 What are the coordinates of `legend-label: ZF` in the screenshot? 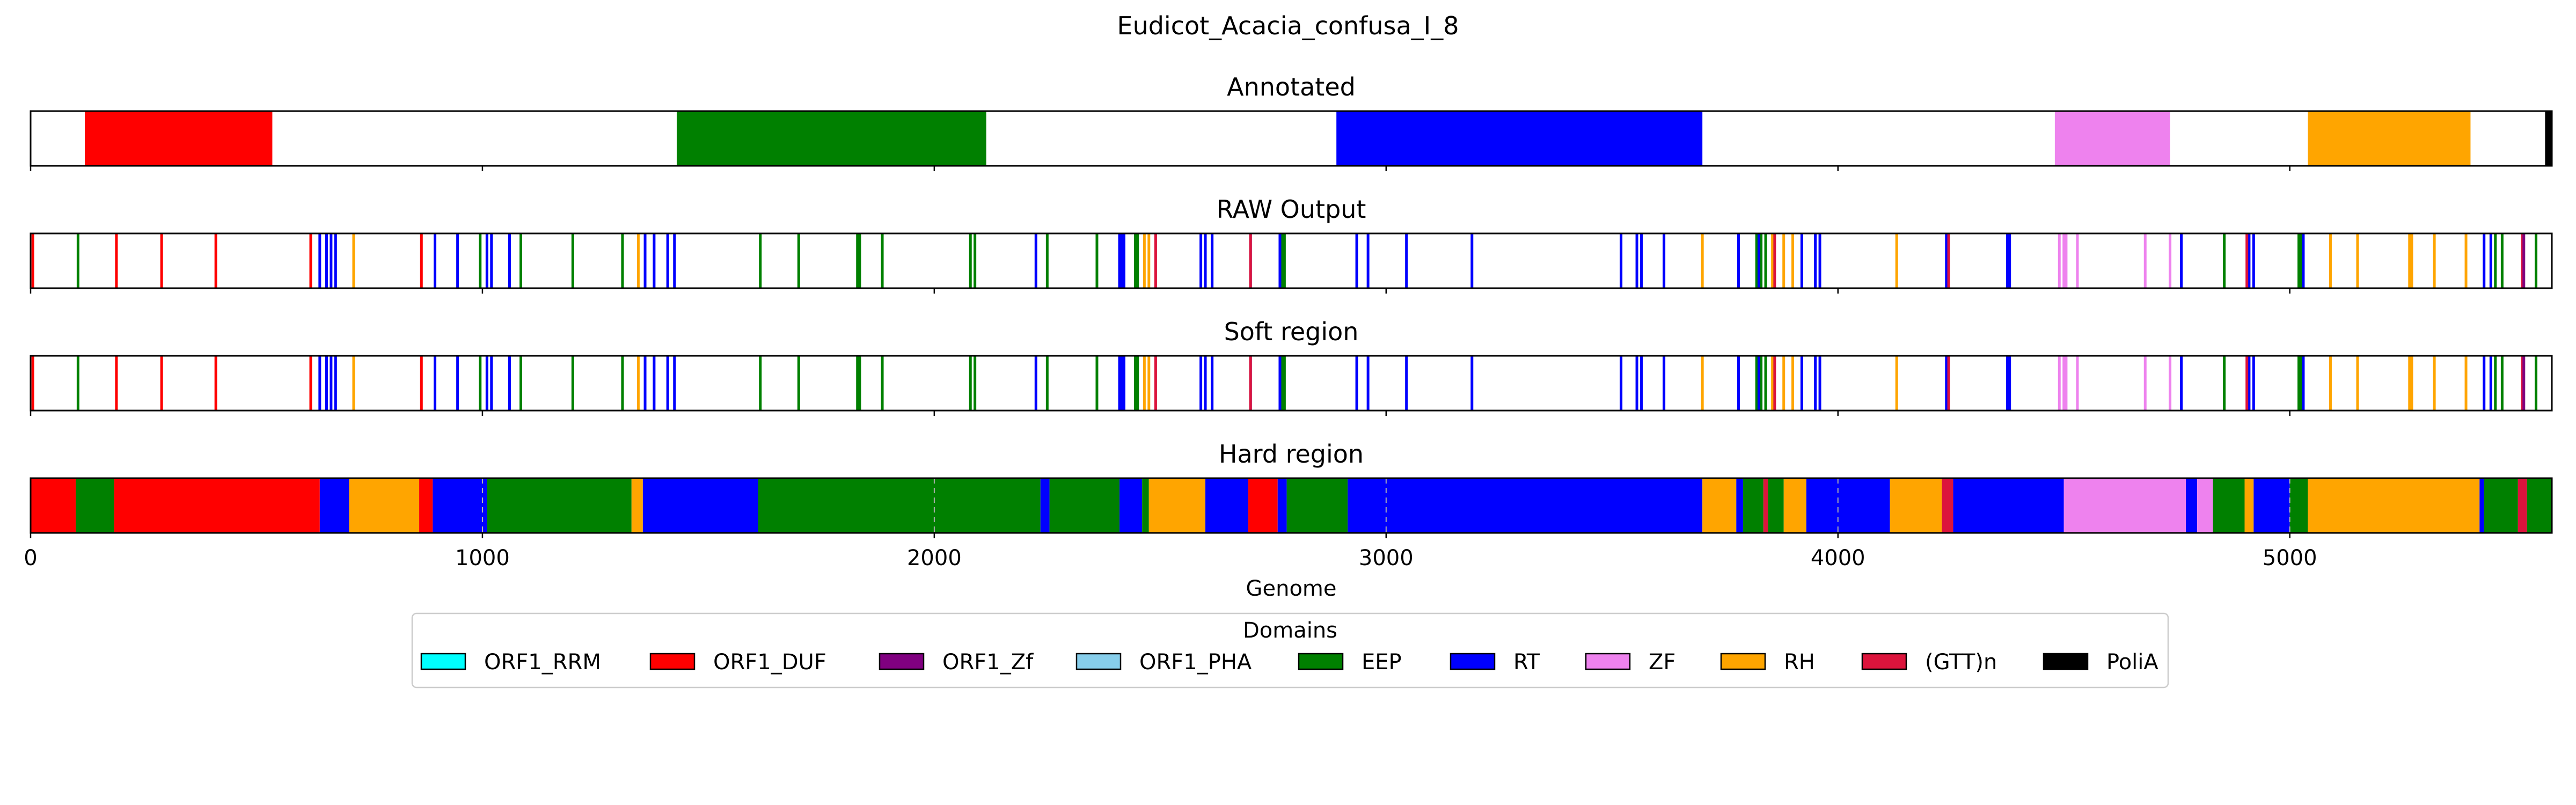 It's located at (1662, 662).